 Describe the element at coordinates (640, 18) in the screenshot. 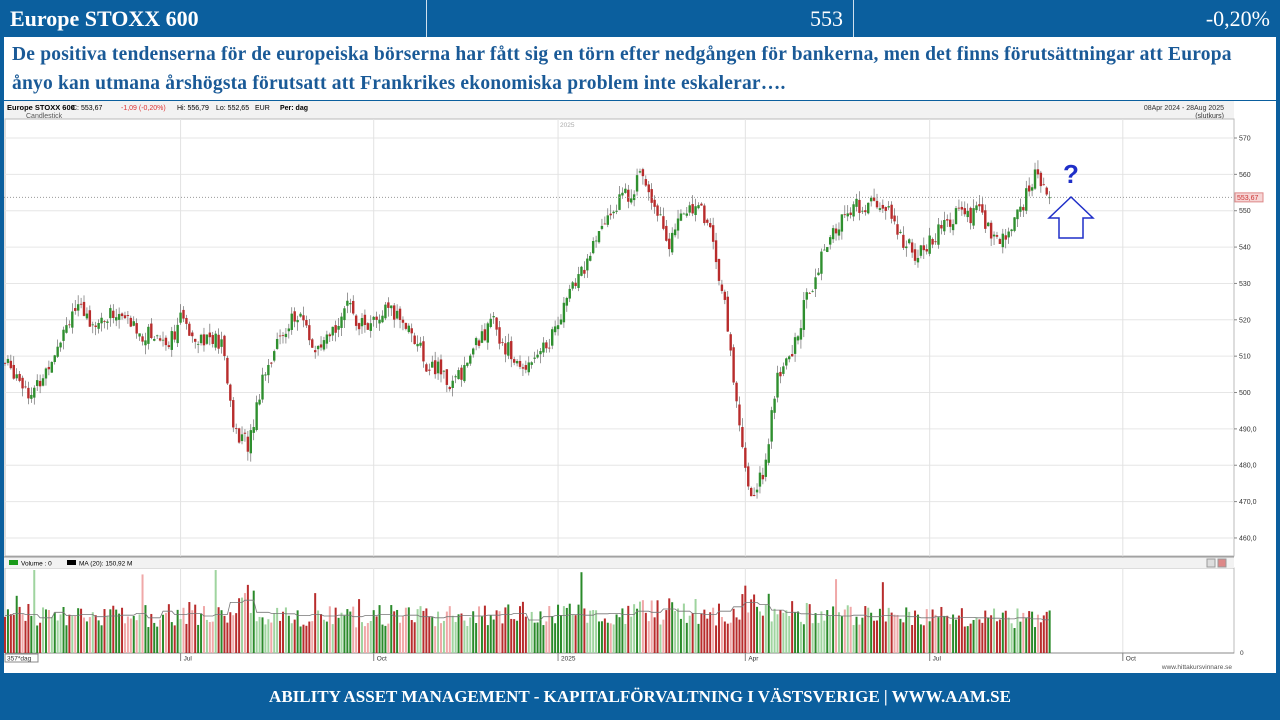

I see `title-bar: Europe STOXX 600 553 -0,20%` at that location.